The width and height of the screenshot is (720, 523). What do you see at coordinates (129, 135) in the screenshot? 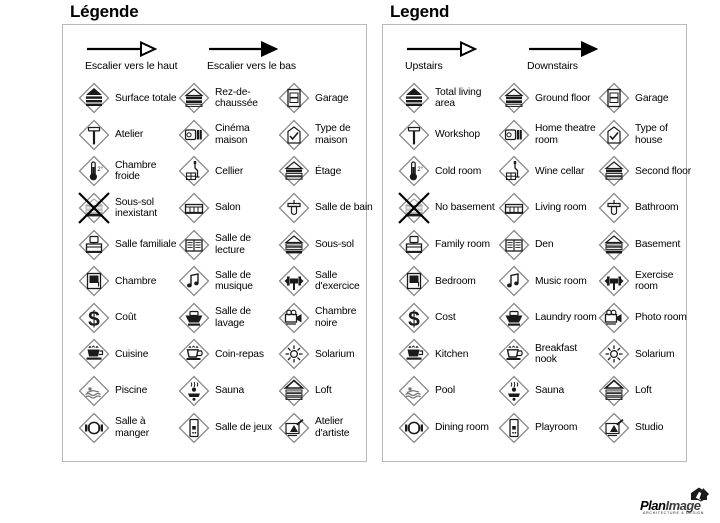
I see `legend-item-label: Atelier` at bounding box center [129, 135].